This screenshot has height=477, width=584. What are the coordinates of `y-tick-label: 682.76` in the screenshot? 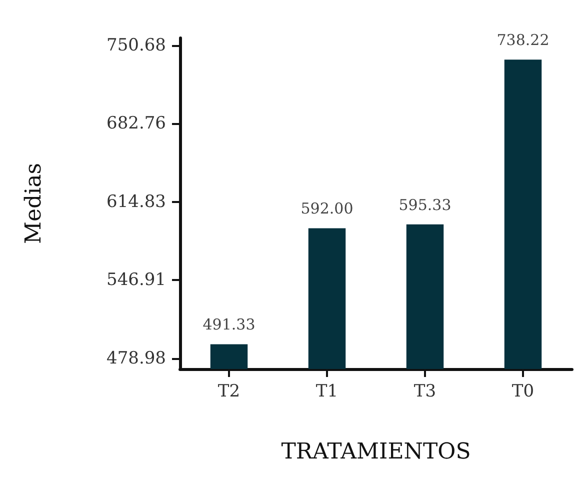 It's located at (136, 124).